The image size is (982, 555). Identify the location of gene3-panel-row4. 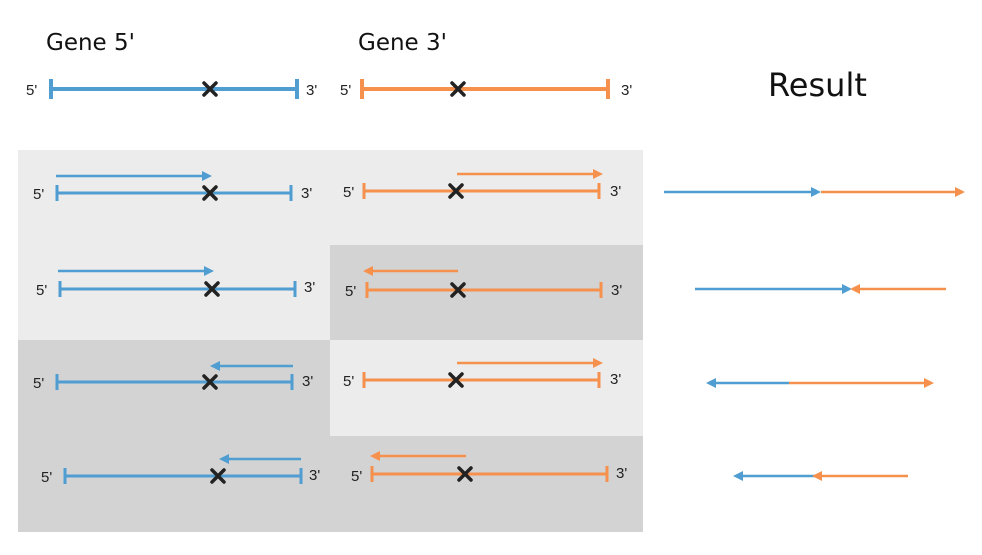
(486, 484).